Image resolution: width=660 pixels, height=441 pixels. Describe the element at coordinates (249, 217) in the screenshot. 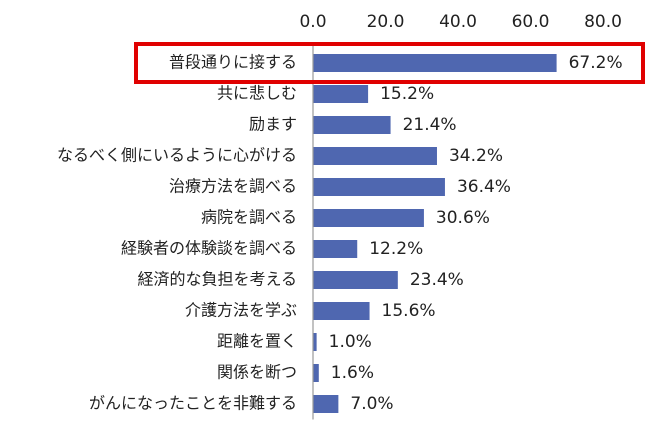

I see `category-label: 病院を調べる` at that location.